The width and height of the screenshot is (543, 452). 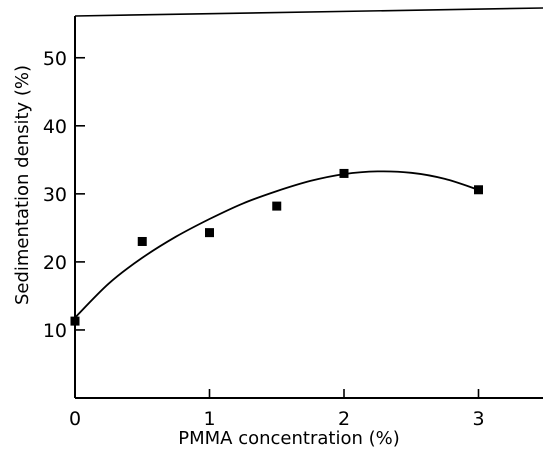 What do you see at coordinates (75, 419) in the screenshot?
I see `x-tick-label: 0` at bounding box center [75, 419].